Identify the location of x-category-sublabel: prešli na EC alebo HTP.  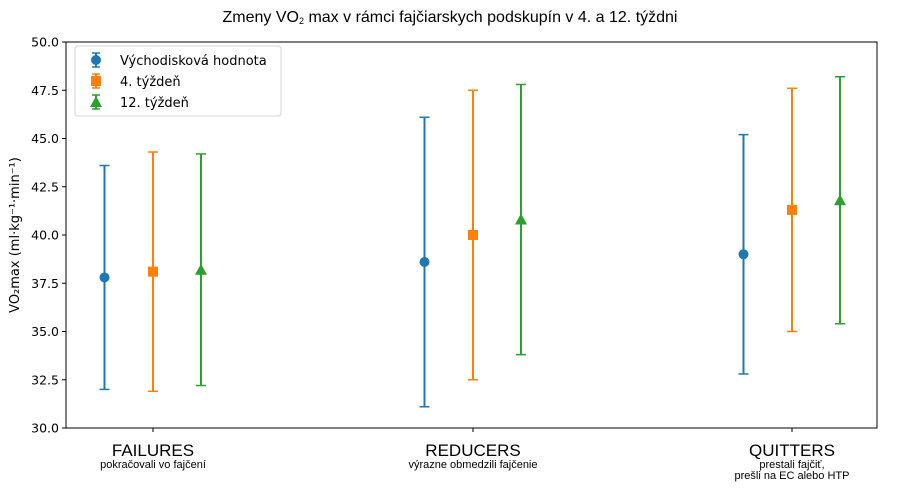
(792, 476).